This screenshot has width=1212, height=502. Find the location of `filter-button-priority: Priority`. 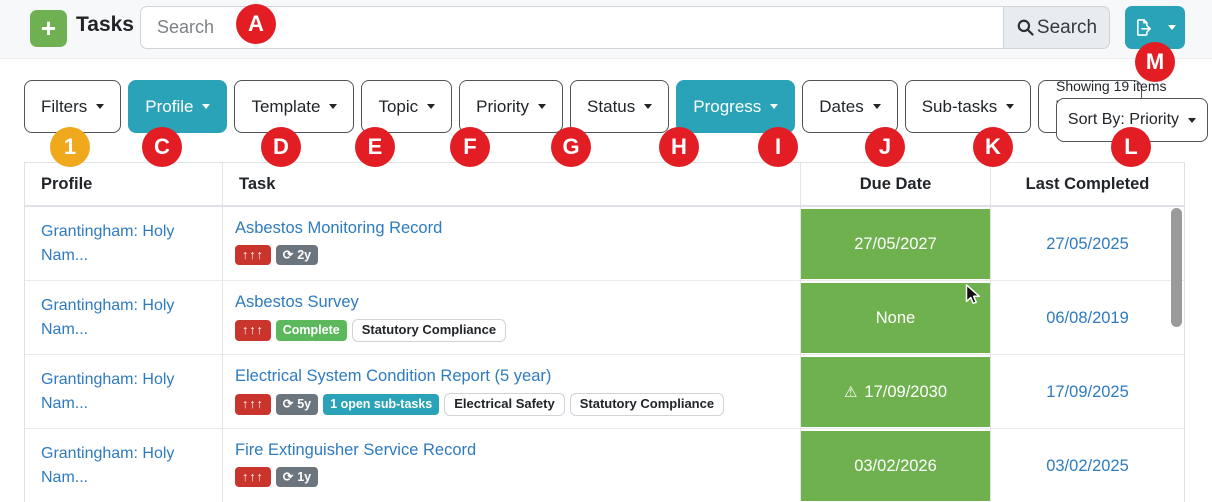

filter-button-priority: Priority is located at coordinates (511, 106).